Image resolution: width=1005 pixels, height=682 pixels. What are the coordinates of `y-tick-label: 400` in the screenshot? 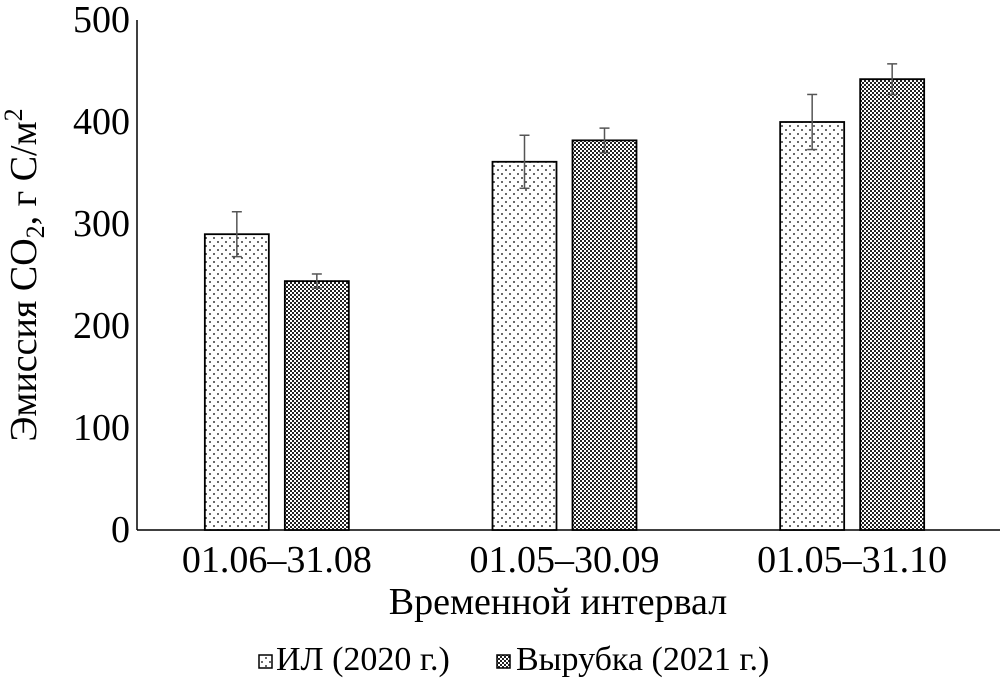 It's located at (101, 122).